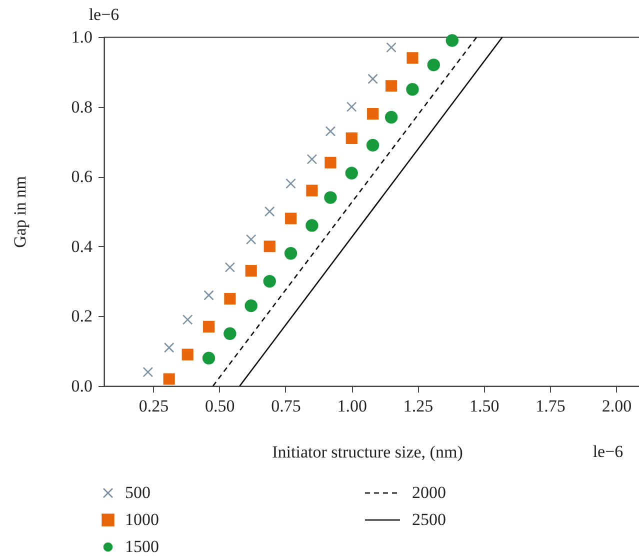 The width and height of the screenshot is (639, 560). I want to click on y-tick-label: 1.0, so click(81, 37).